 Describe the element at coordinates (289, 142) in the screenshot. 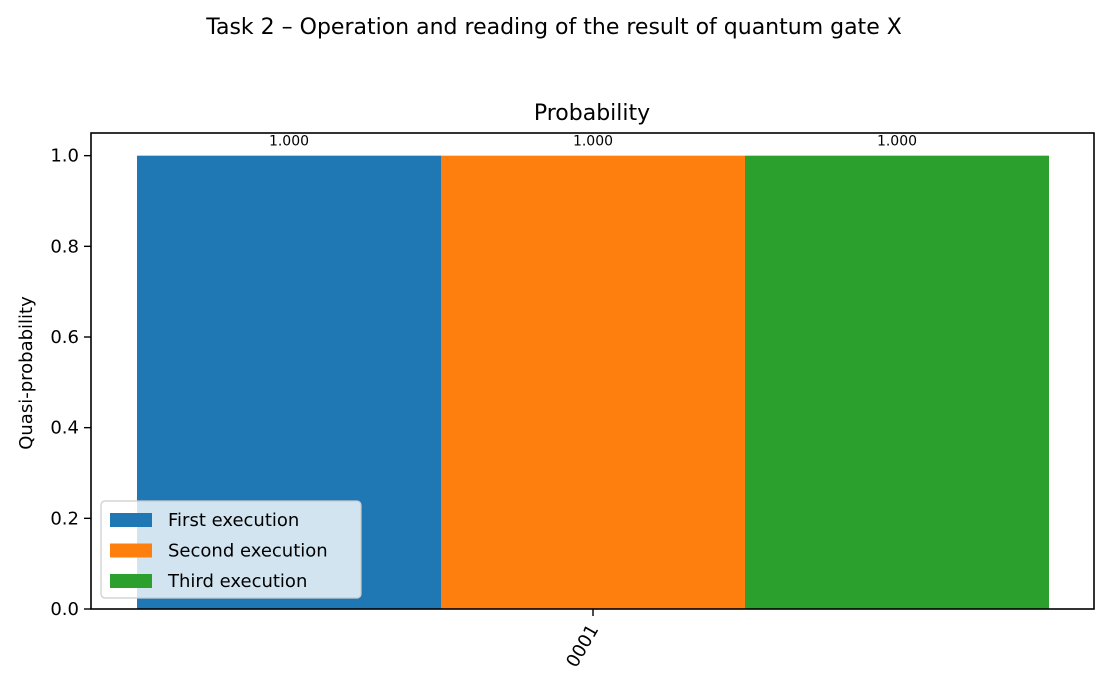

I see `bar-value-label-1: 1.000` at that location.